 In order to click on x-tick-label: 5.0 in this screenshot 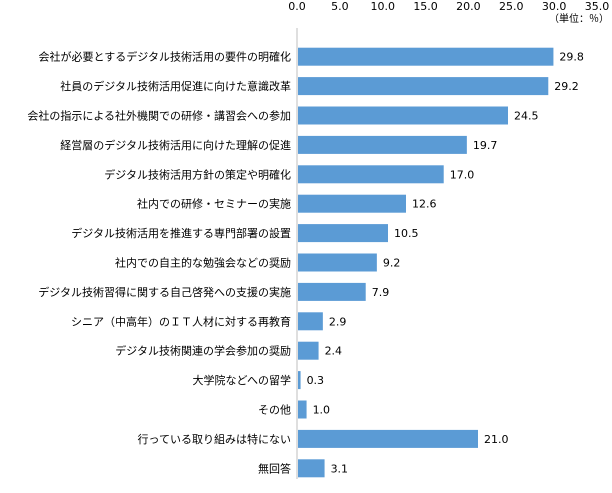, I will do `click(340, 6)`.